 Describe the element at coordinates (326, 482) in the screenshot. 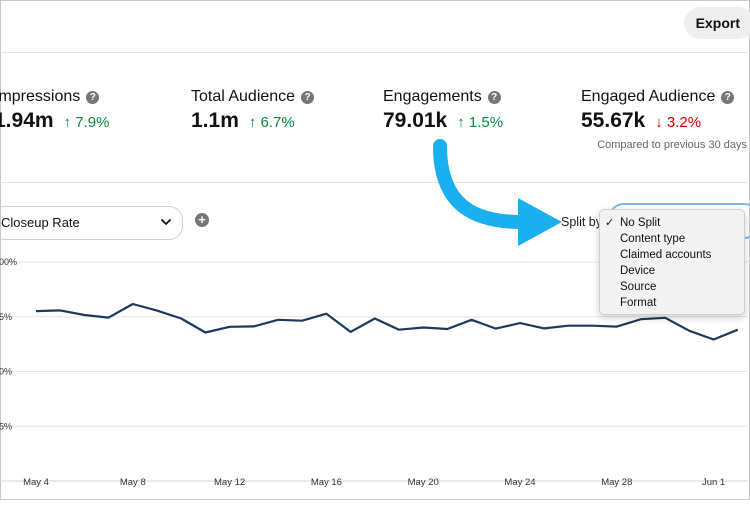

I see `x-tick-label: May 16` at that location.